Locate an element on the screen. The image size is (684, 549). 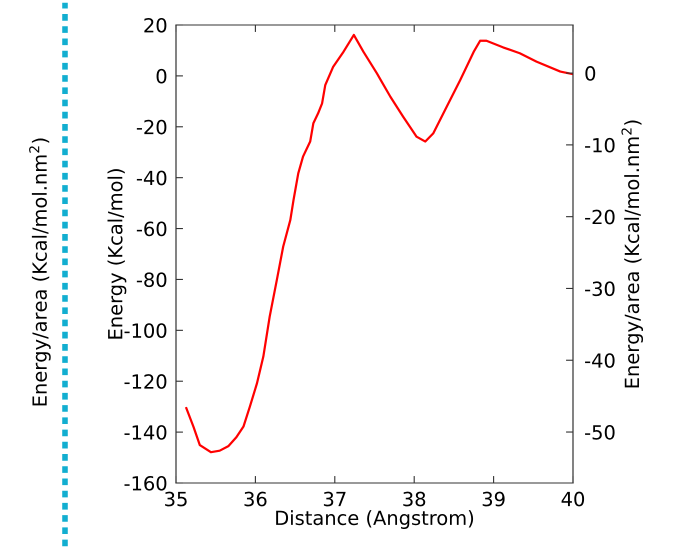
y-tick-label: 20 is located at coordinates (155, 25).